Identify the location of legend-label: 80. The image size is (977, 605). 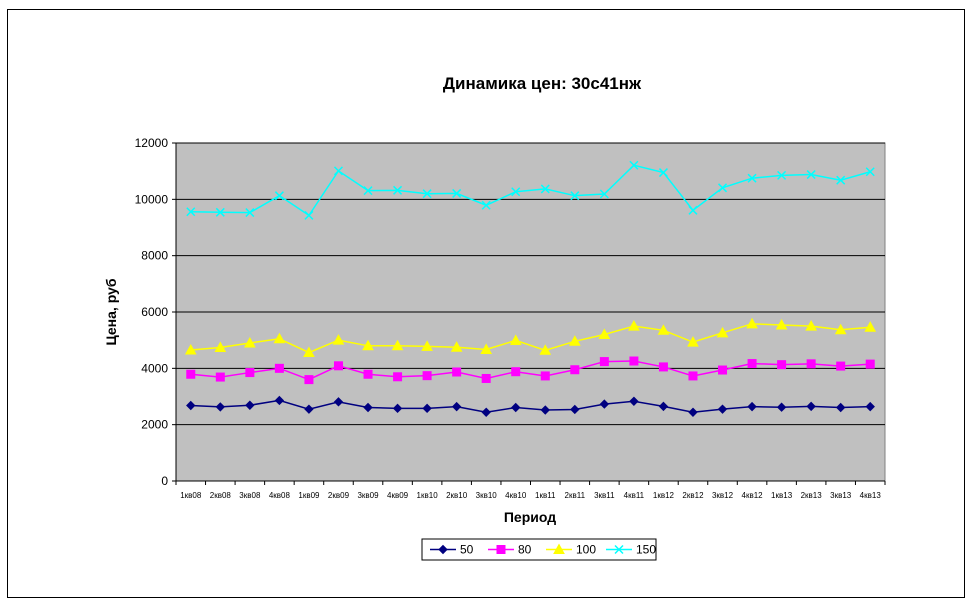
(525, 550).